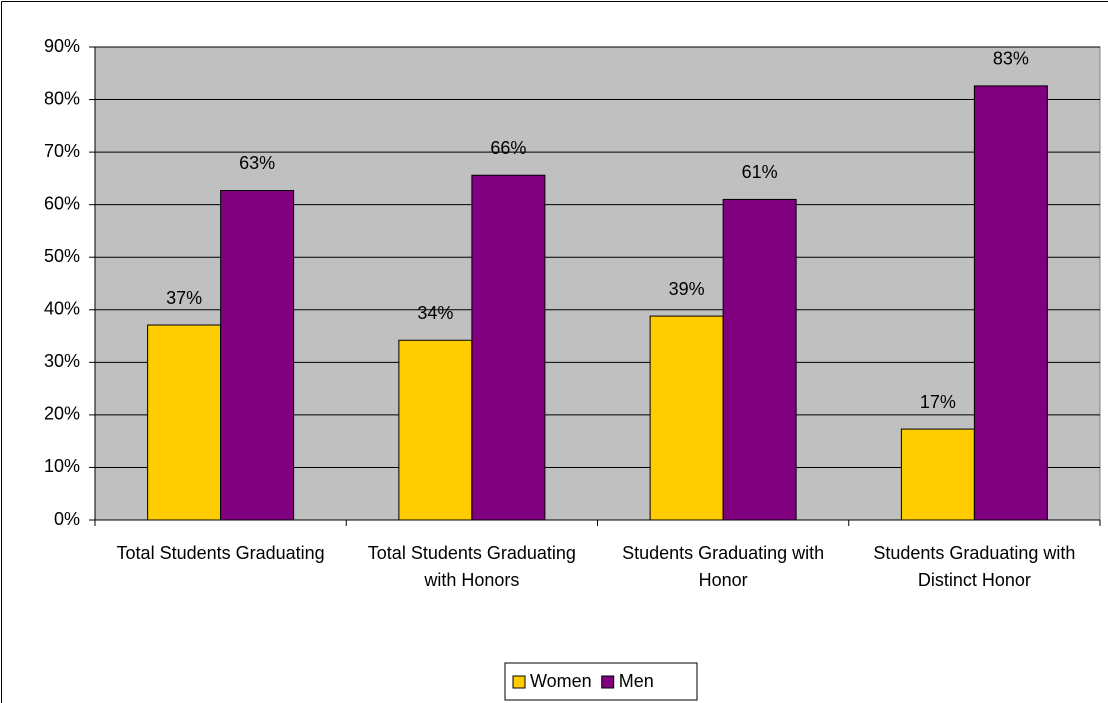 The height and width of the screenshot is (703, 1108). What do you see at coordinates (184, 298) in the screenshot?
I see `data-label: 37%` at bounding box center [184, 298].